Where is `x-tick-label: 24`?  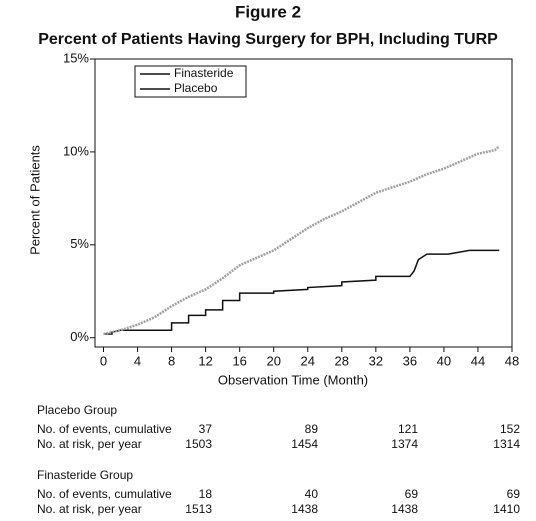 x-tick-label: 24 is located at coordinates (308, 360).